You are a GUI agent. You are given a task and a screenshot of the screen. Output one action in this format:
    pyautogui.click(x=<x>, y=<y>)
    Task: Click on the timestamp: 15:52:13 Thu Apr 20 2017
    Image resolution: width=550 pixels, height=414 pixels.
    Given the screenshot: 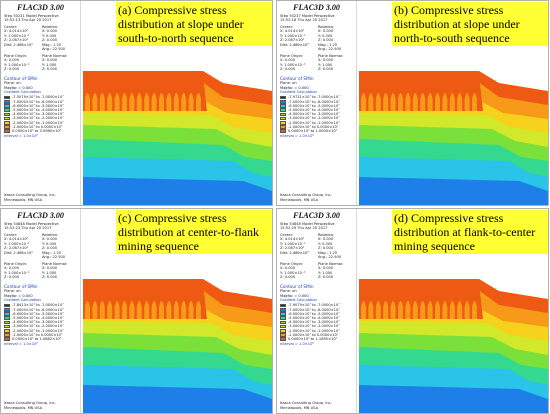 What is the action you would take?
    pyautogui.click(x=28, y=20)
    